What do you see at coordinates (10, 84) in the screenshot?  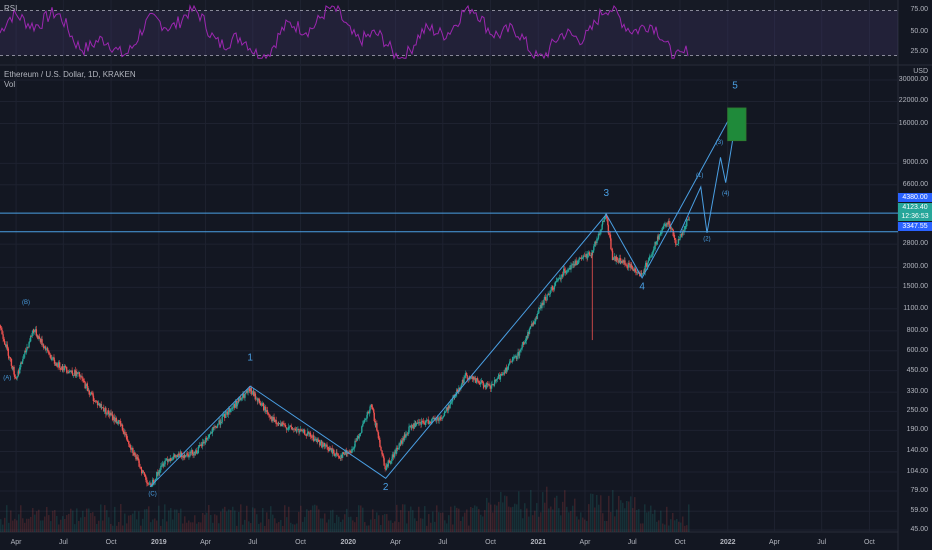 I see `volume-legend: Vol` at bounding box center [10, 84].